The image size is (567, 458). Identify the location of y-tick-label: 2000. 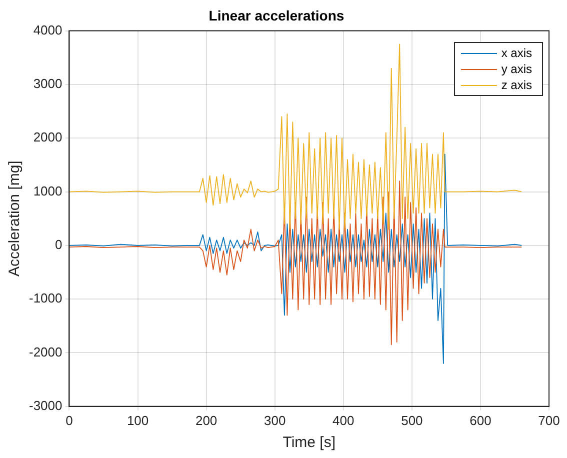
(47, 137).